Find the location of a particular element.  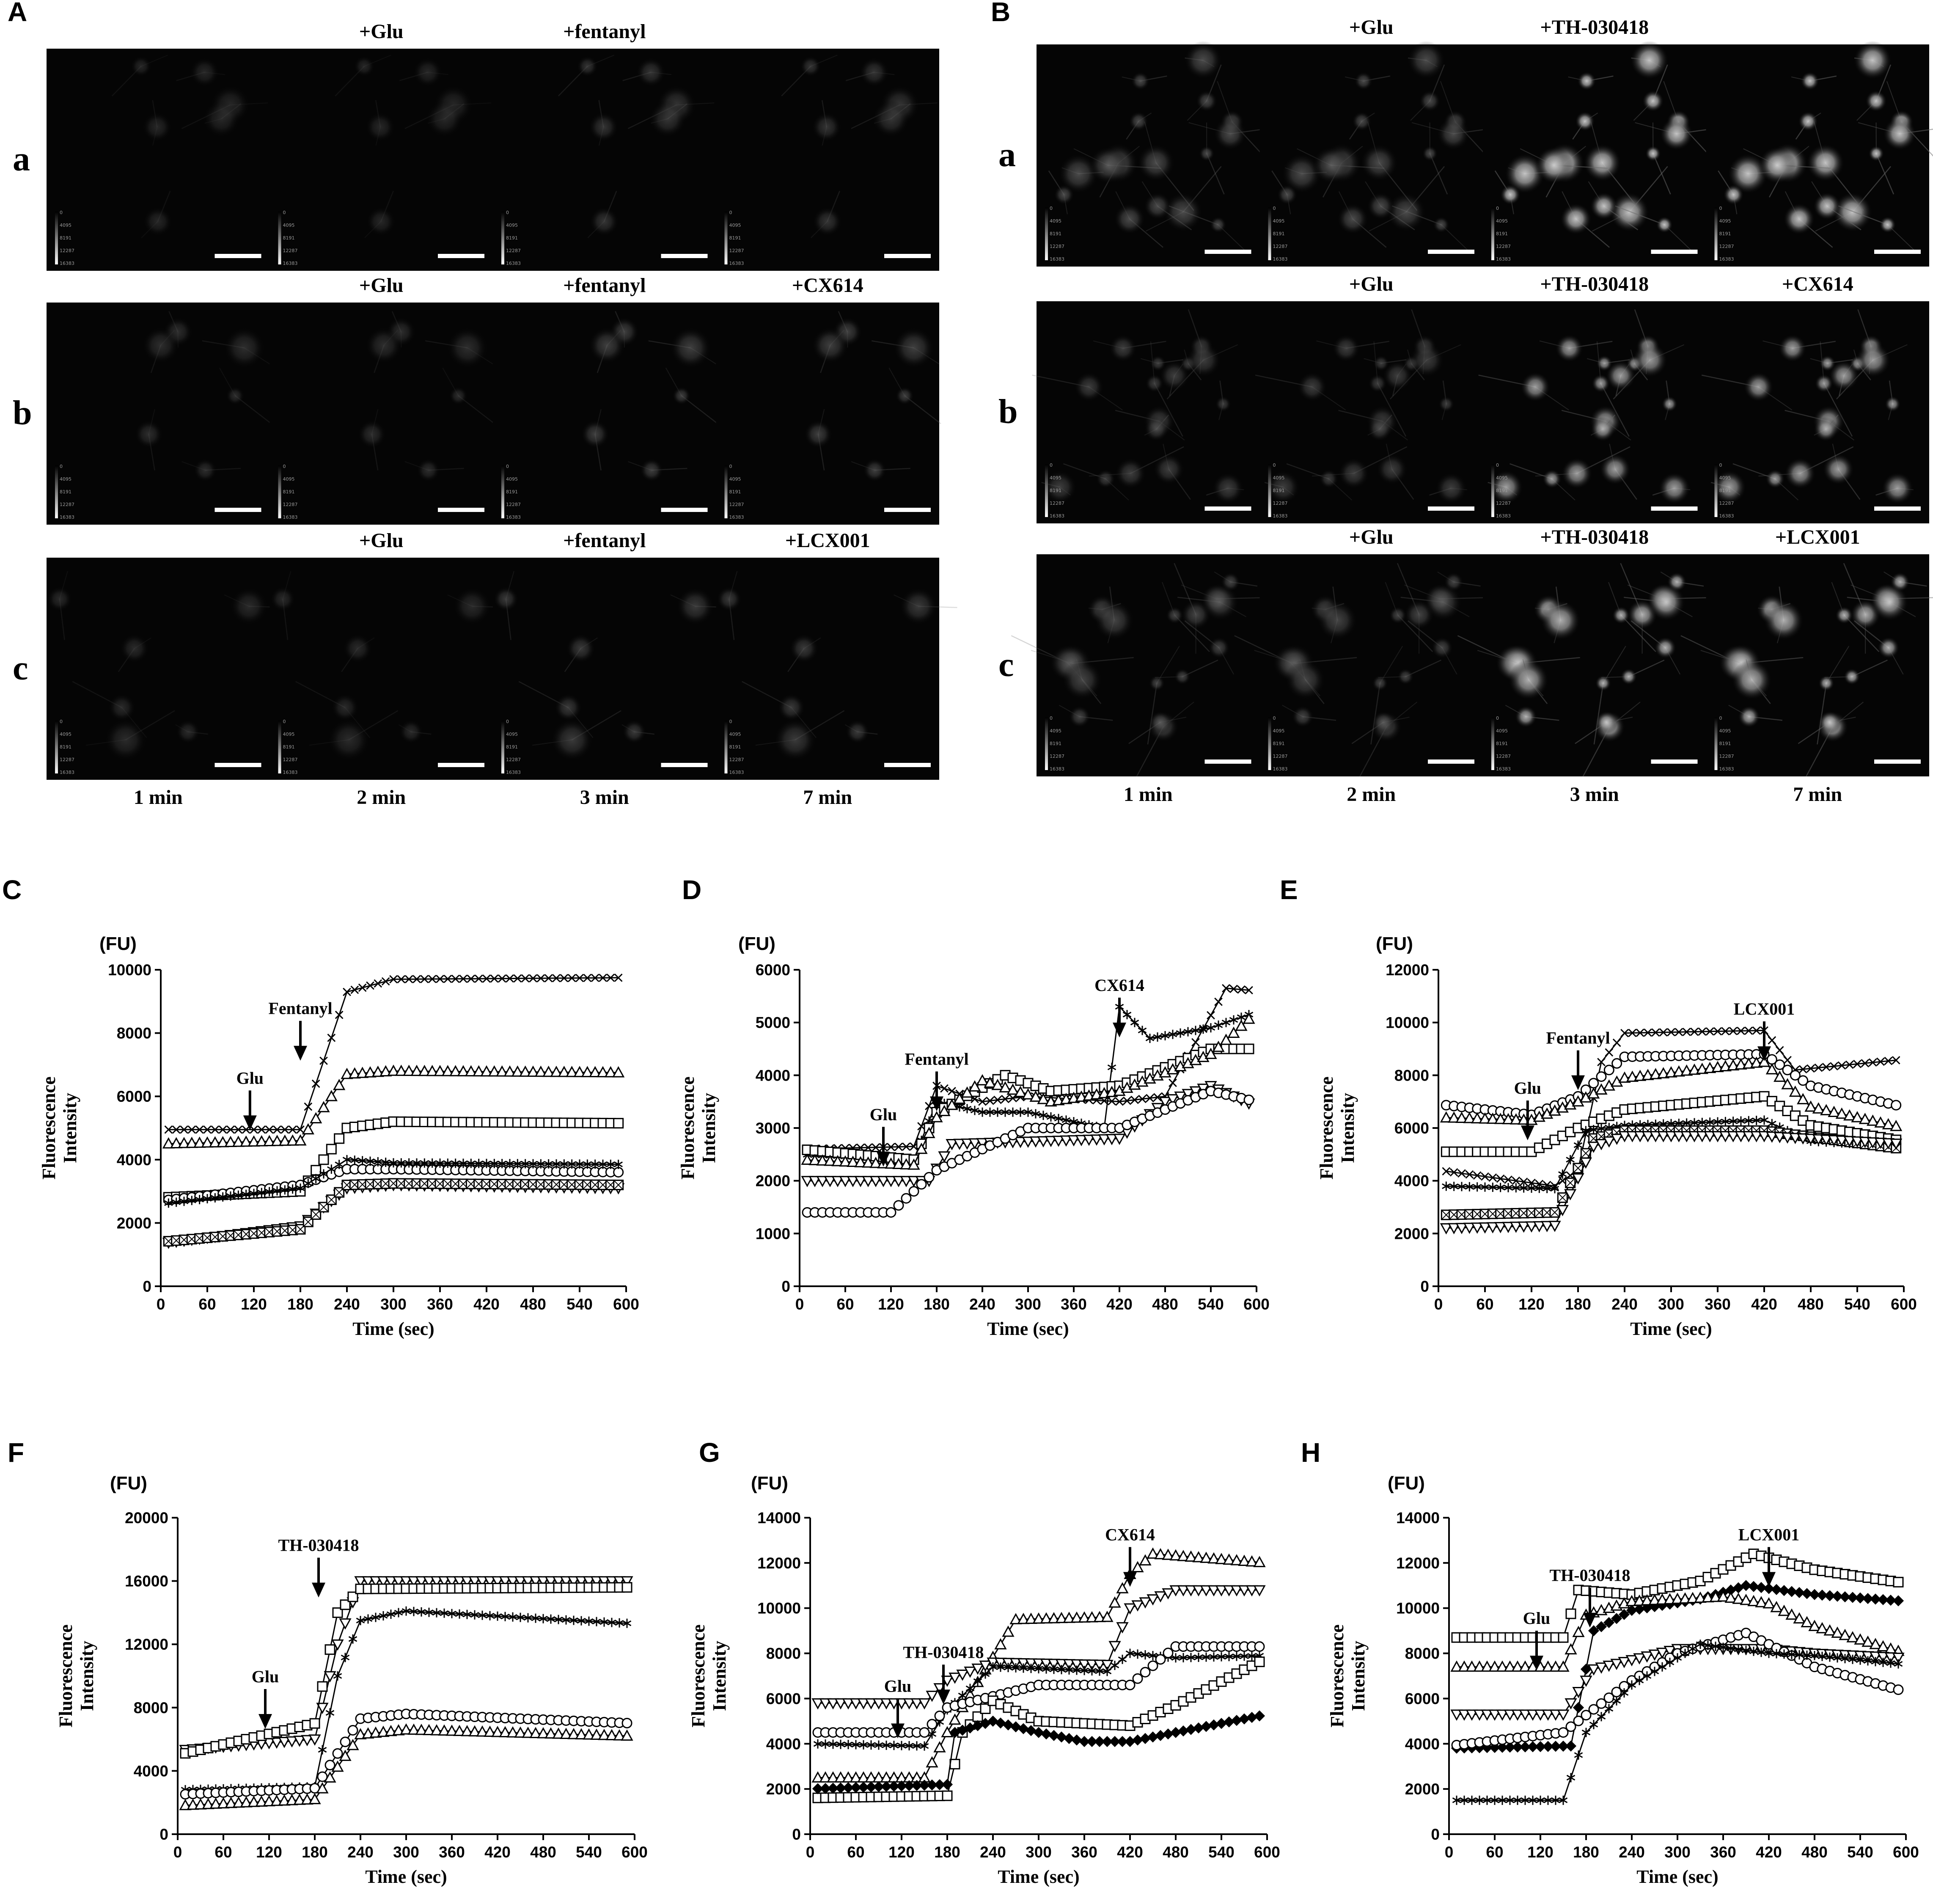

x-tick-label: 600 is located at coordinates (1267, 1852).